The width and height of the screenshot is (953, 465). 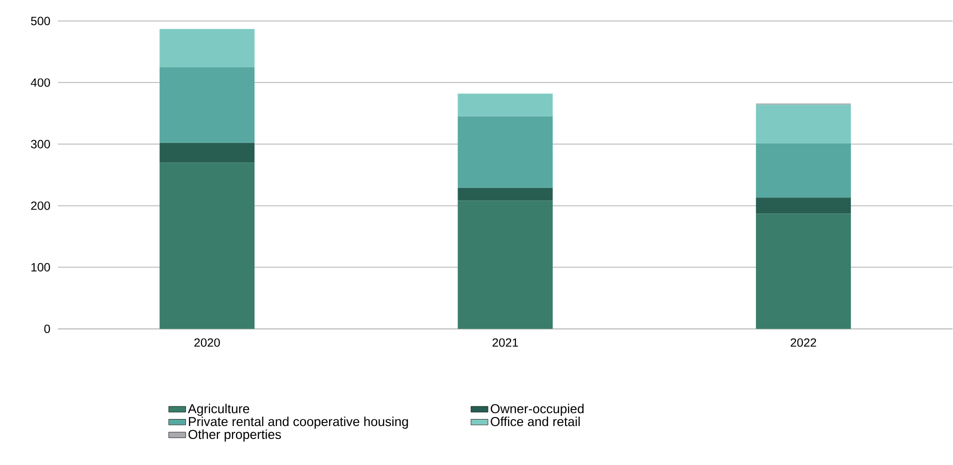 What do you see at coordinates (505, 342) in the screenshot?
I see `x-tick-label: 2021` at bounding box center [505, 342].